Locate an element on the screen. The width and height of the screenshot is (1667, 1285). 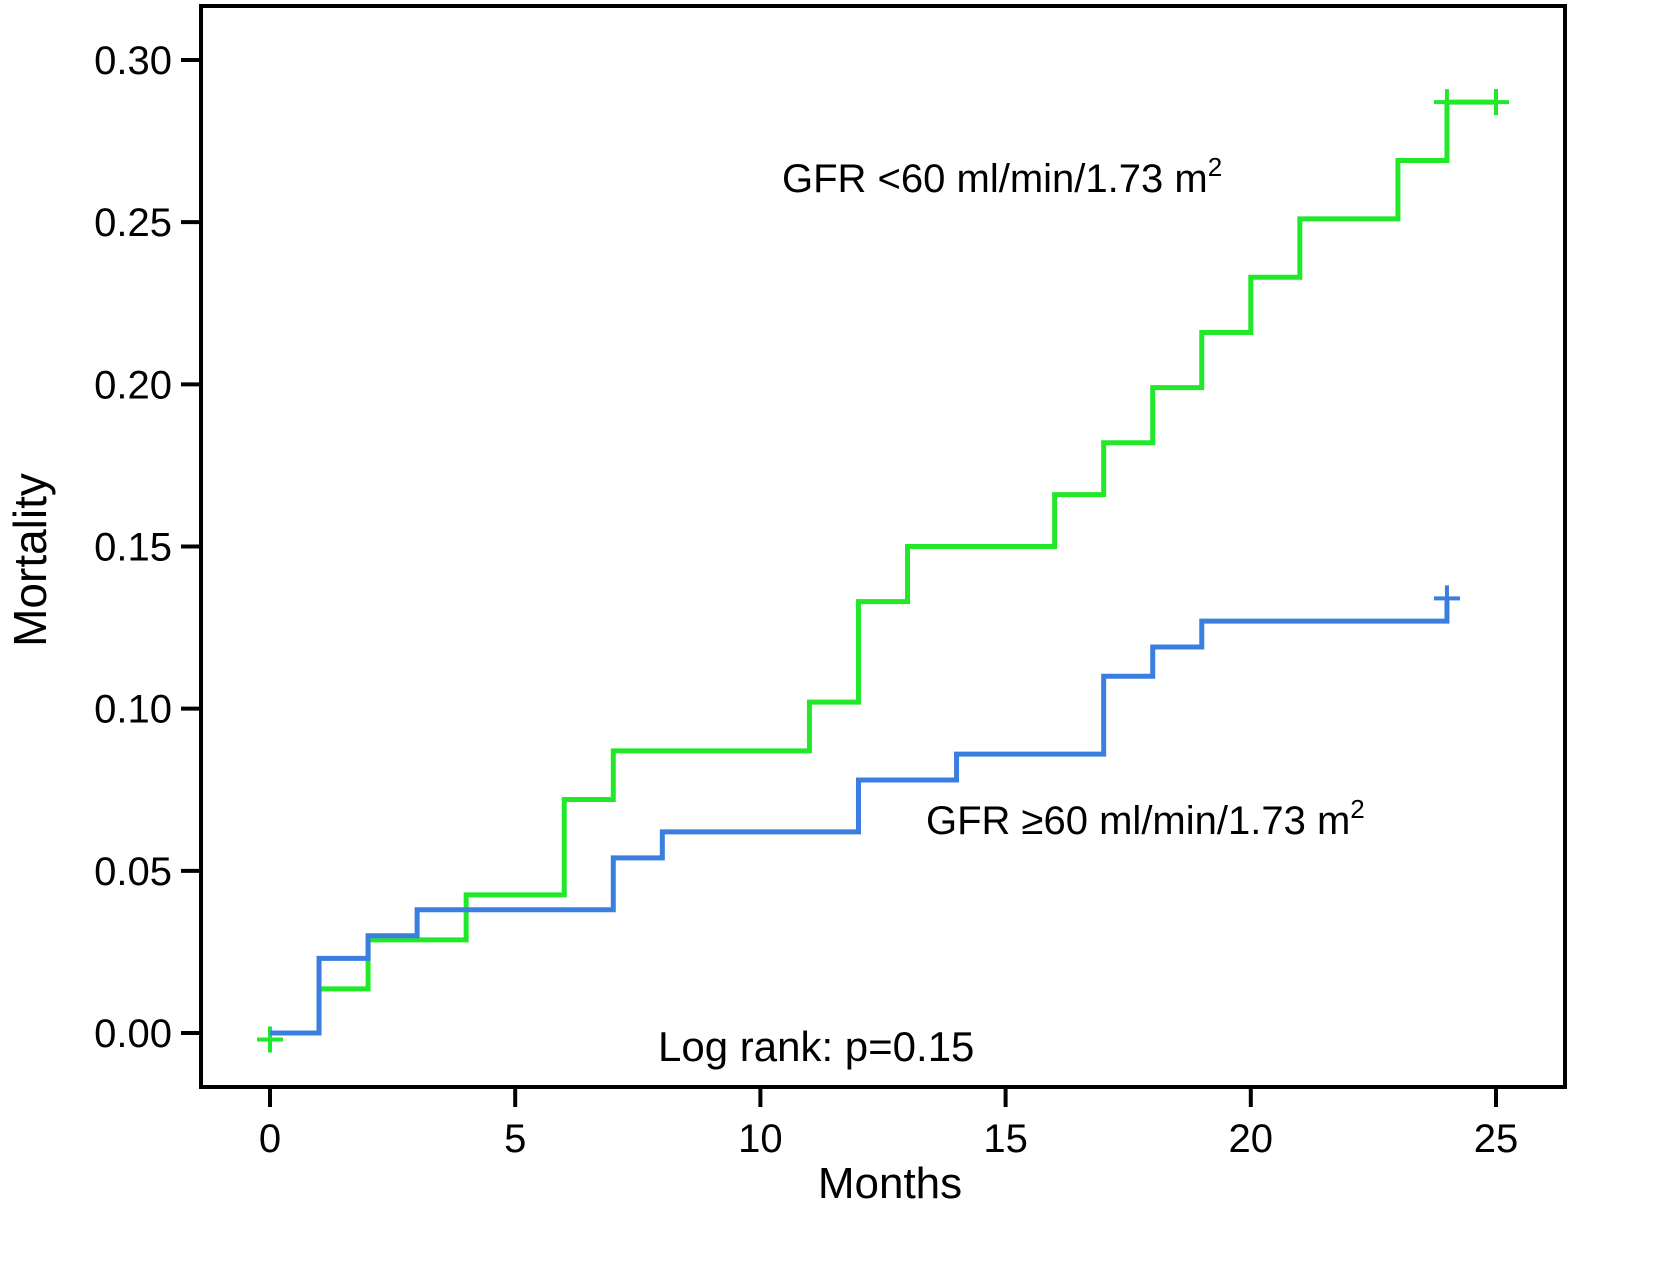
series-label-gfr-ge60-sup: 2 is located at coordinates (1357, 809).